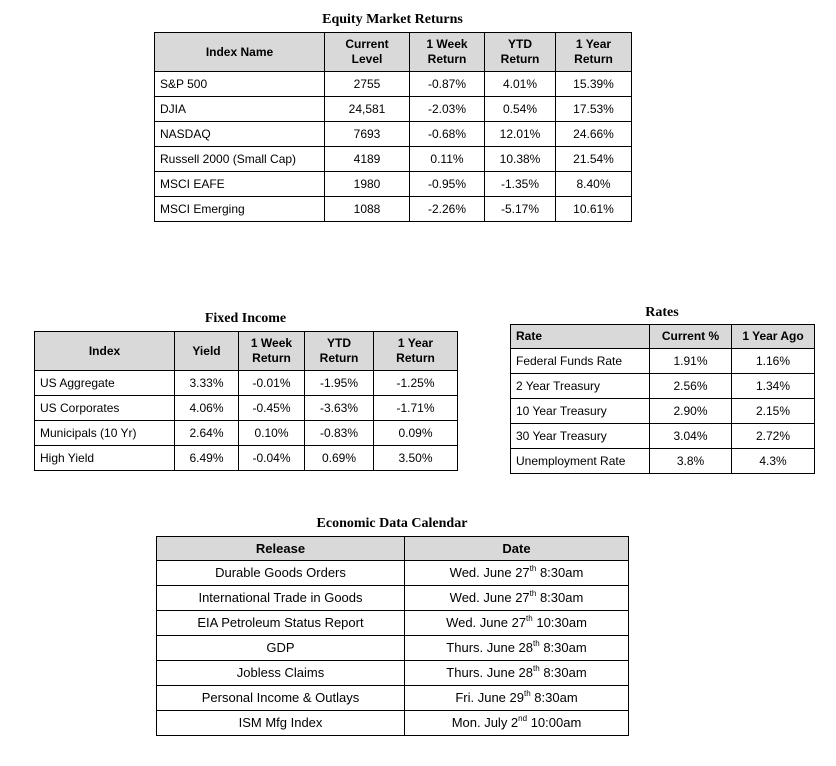 This screenshot has height=766, width=836. Describe the element at coordinates (580, 411) in the screenshot. I see `rate-name-cell: 10 Year Treasury` at that location.